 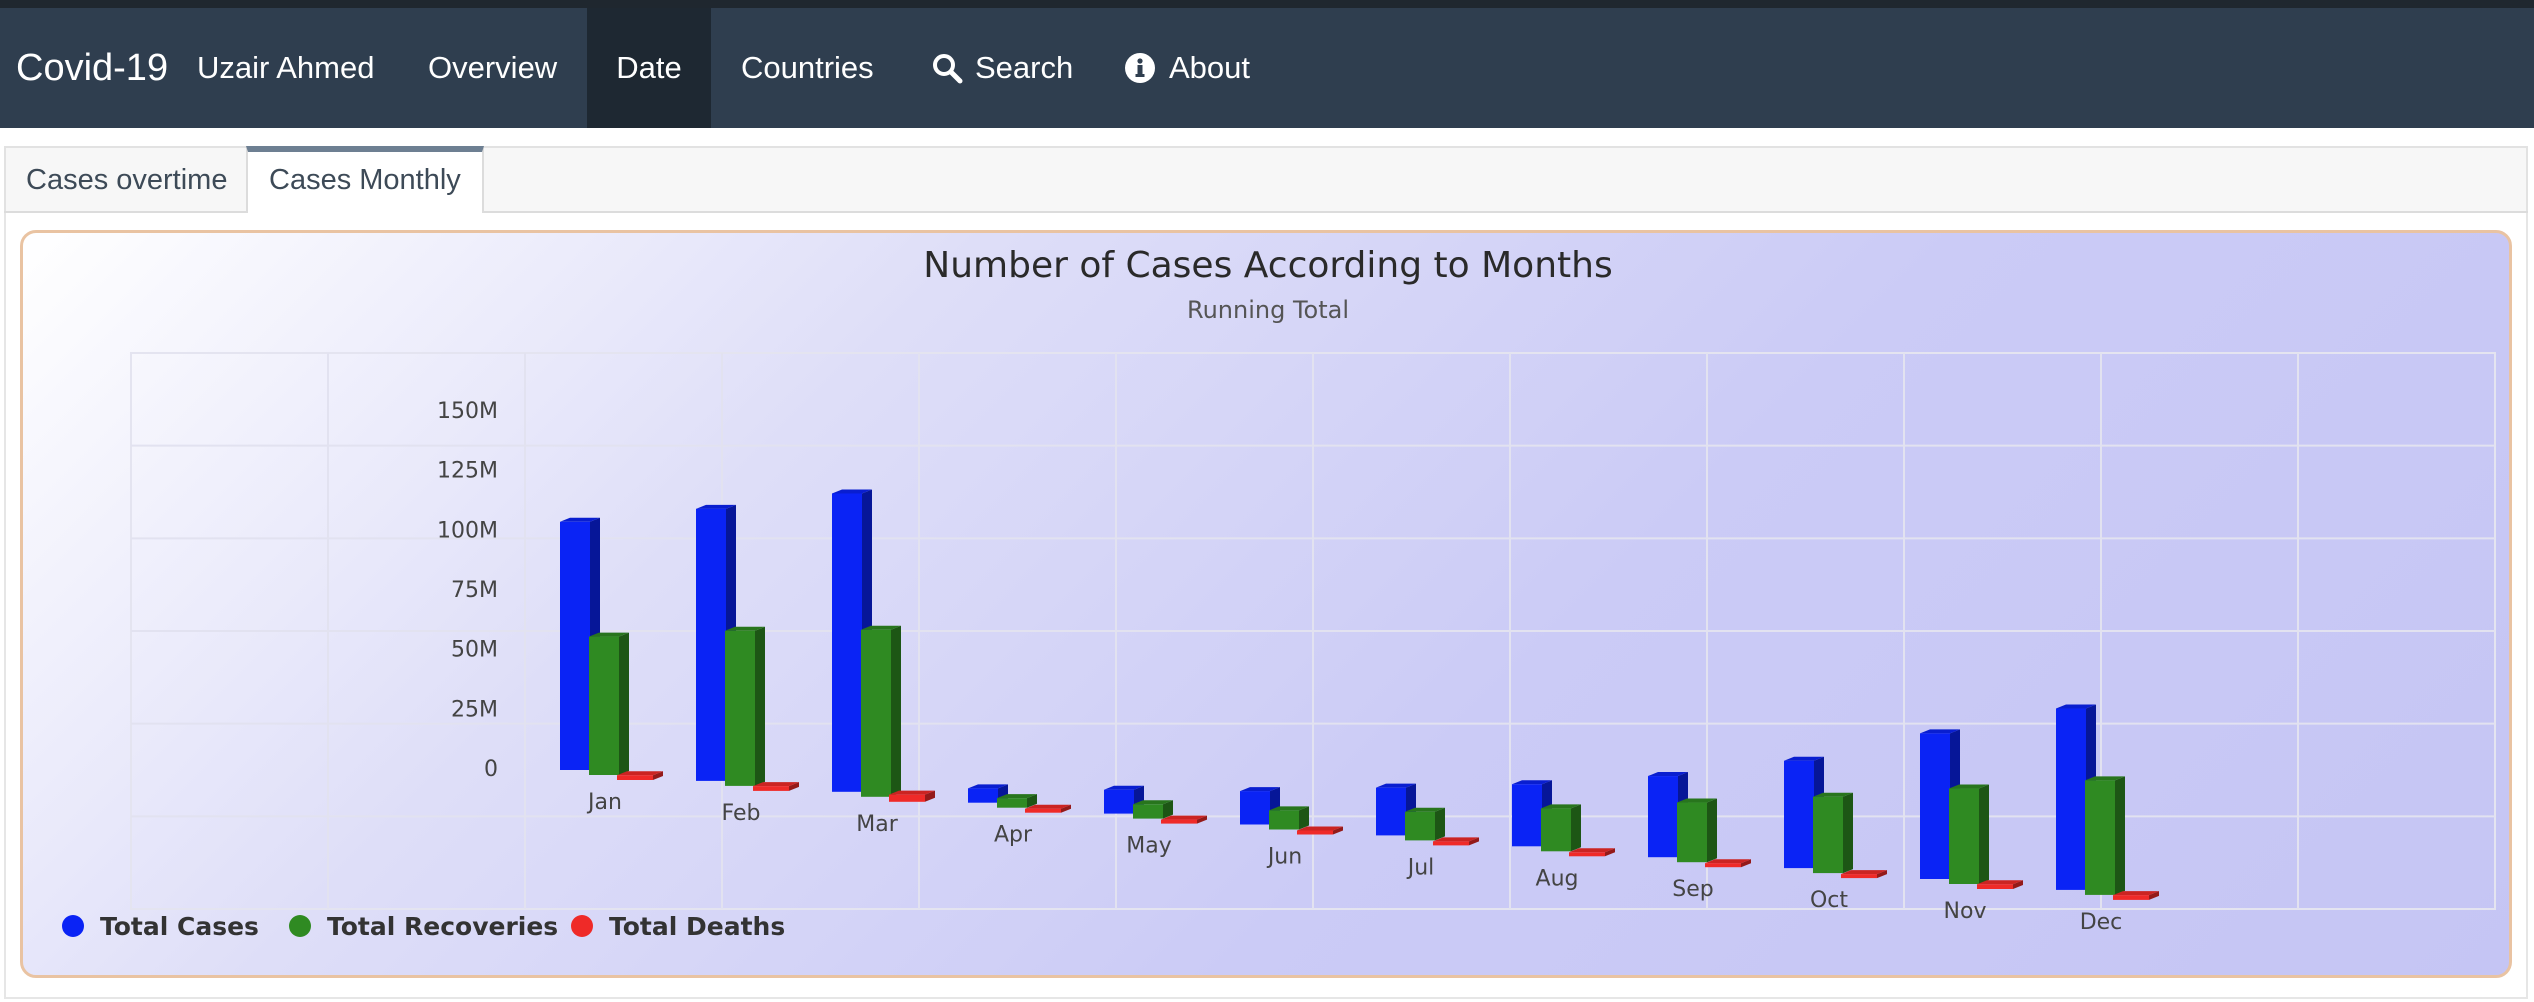 I want to click on nav-overview: Overview, so click(x=493, y=67).